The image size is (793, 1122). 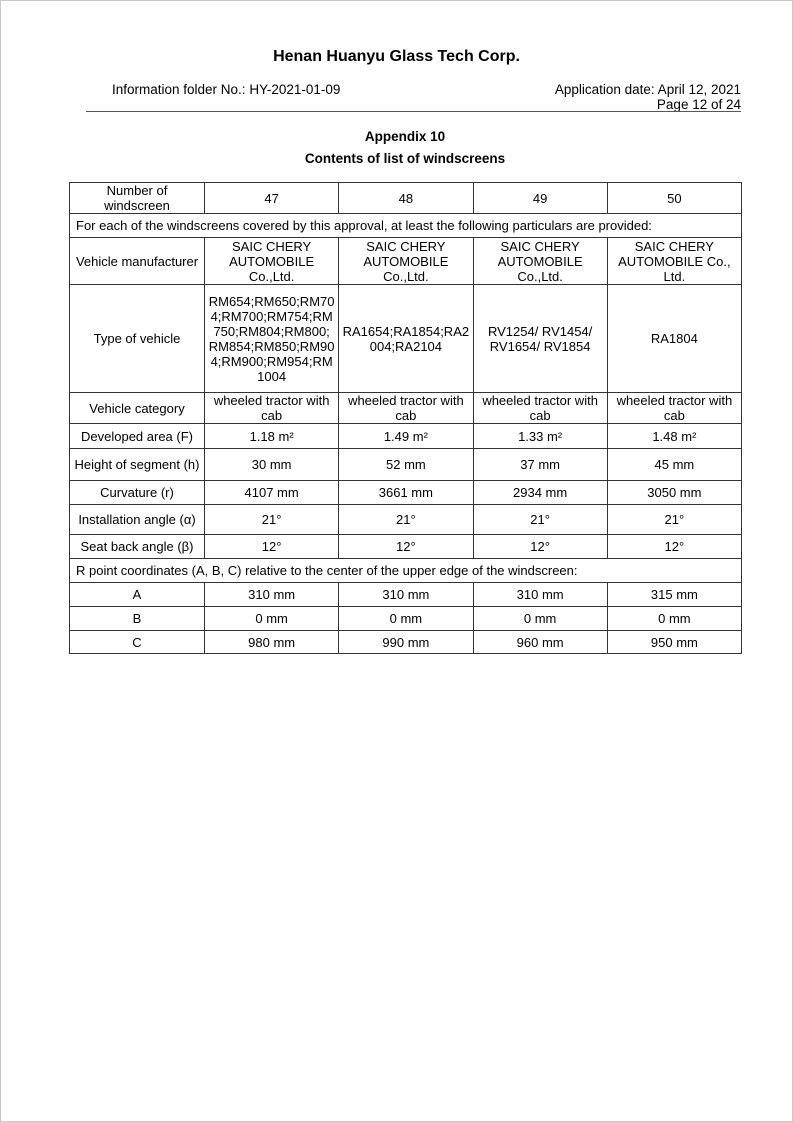 What do you see at coordinates (698, 104) in the screenshot?
I see `page-number: Page 12 of 24` at bounding box center [698, 104].